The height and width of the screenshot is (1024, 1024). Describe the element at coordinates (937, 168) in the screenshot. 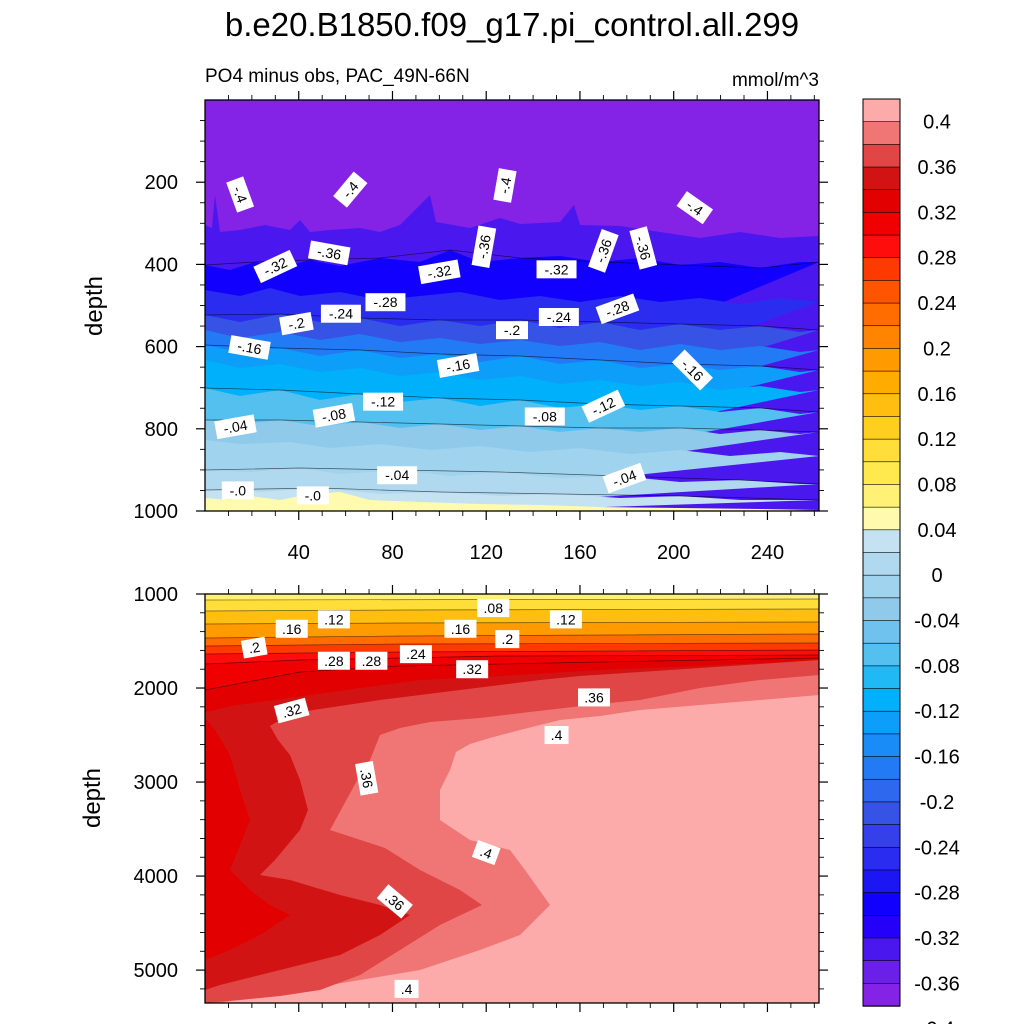

I see `colorbar-label: 0.36` at that location.